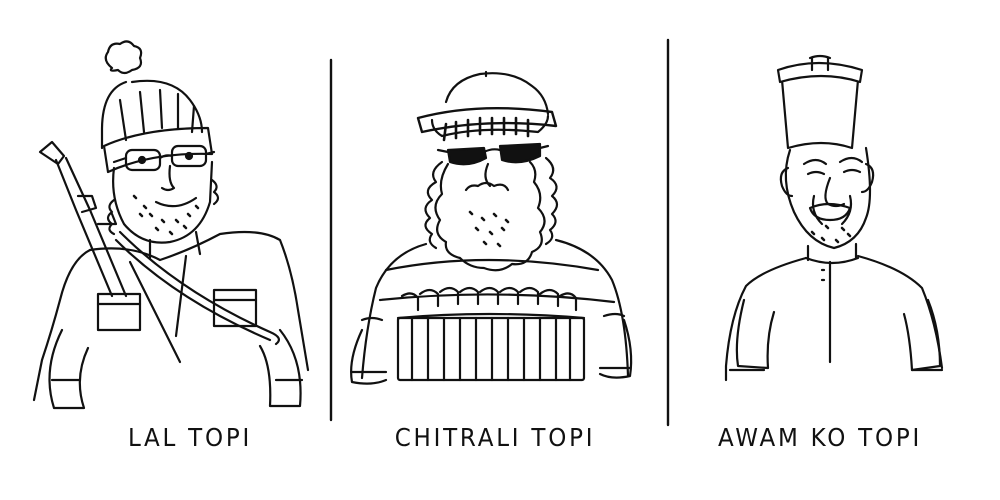 This screenshot has width=1000, height=500. Describe the element at coordinates (190, 437) in the screenshot. I see `caption-lal-topi: LAL TOPI` at that location.